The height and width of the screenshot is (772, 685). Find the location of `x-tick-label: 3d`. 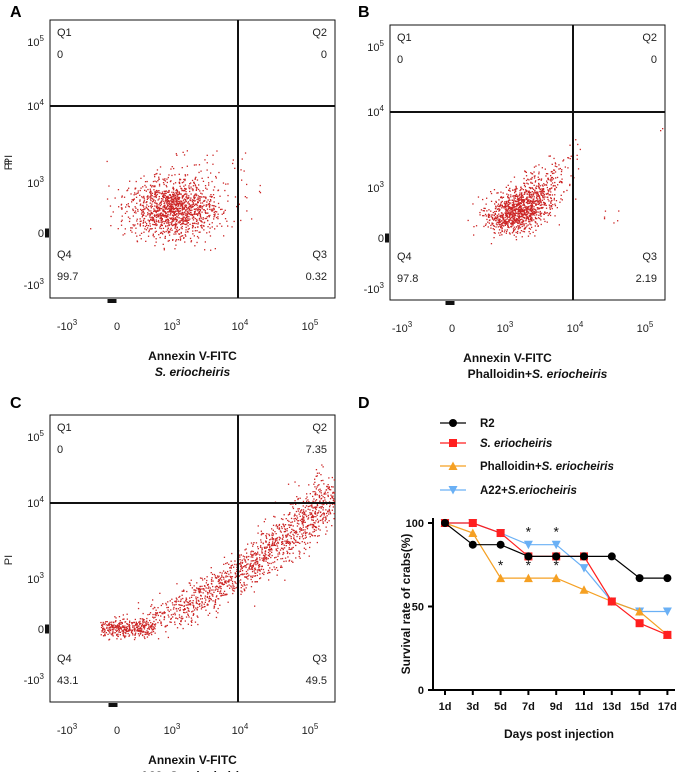

x-tick-label: 3d is located at coordinates (472, 707).